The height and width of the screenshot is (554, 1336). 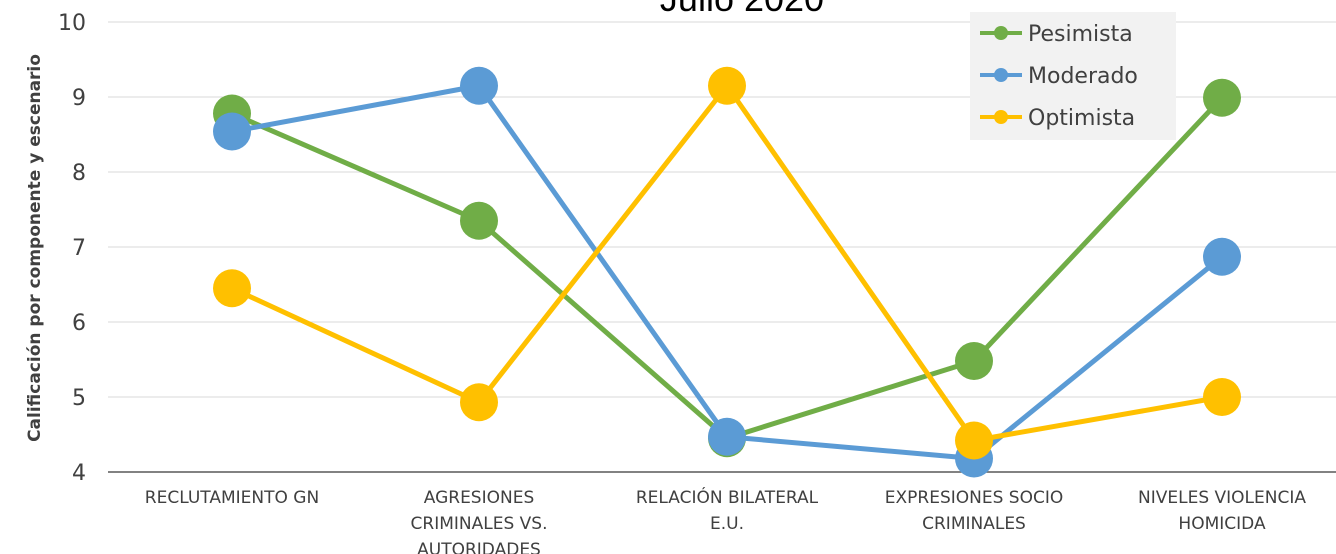 What do you see at coordinates (79, 248) in the screenshot?
I see `y-tick-label: 7` at bounding box center [79, 248].